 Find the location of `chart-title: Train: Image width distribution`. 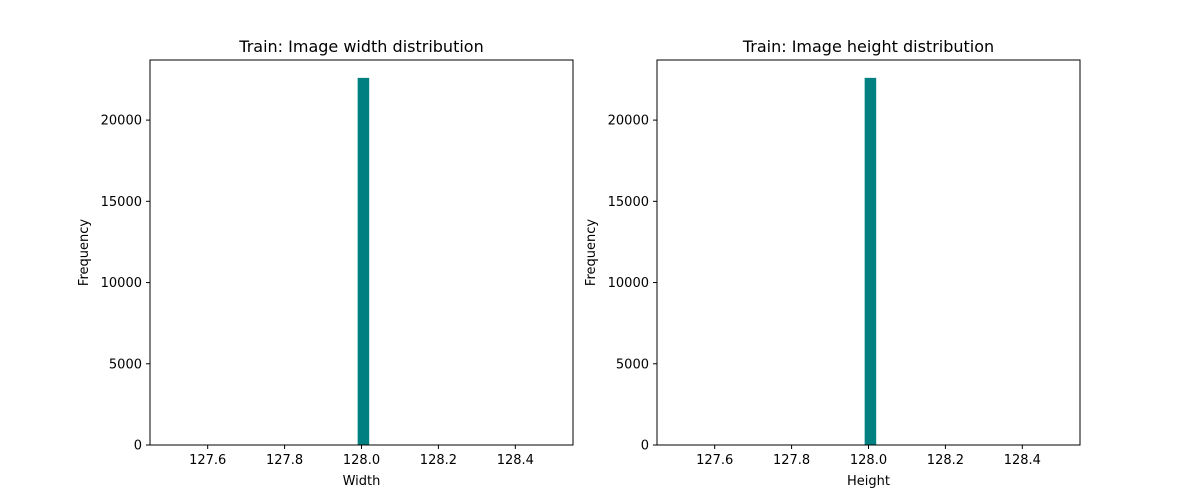

chart-title: Train: Image width distribution is located at coordinates (360, 46).